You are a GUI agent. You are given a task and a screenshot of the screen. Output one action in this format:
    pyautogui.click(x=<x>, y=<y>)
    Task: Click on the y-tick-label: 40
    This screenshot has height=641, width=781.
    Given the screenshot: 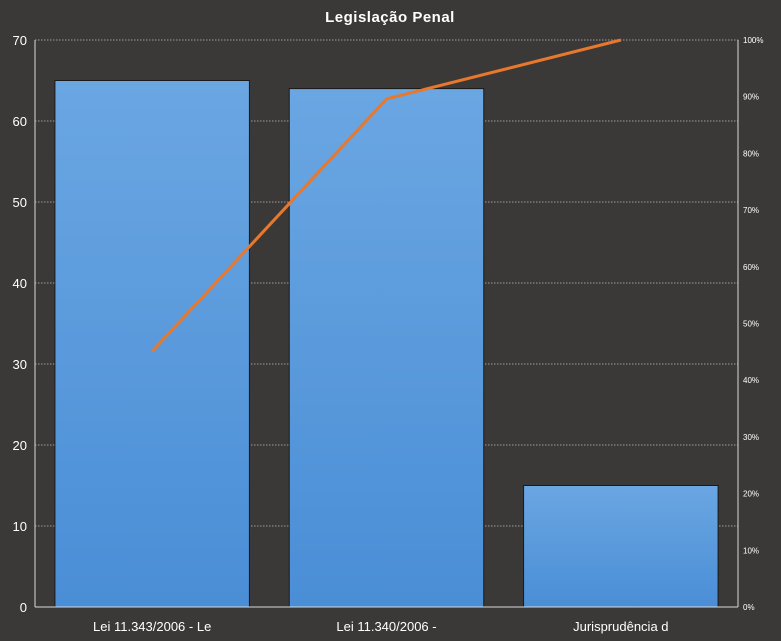 What is the action you would take?
    pyautogui.click(x=20, y=283)
    